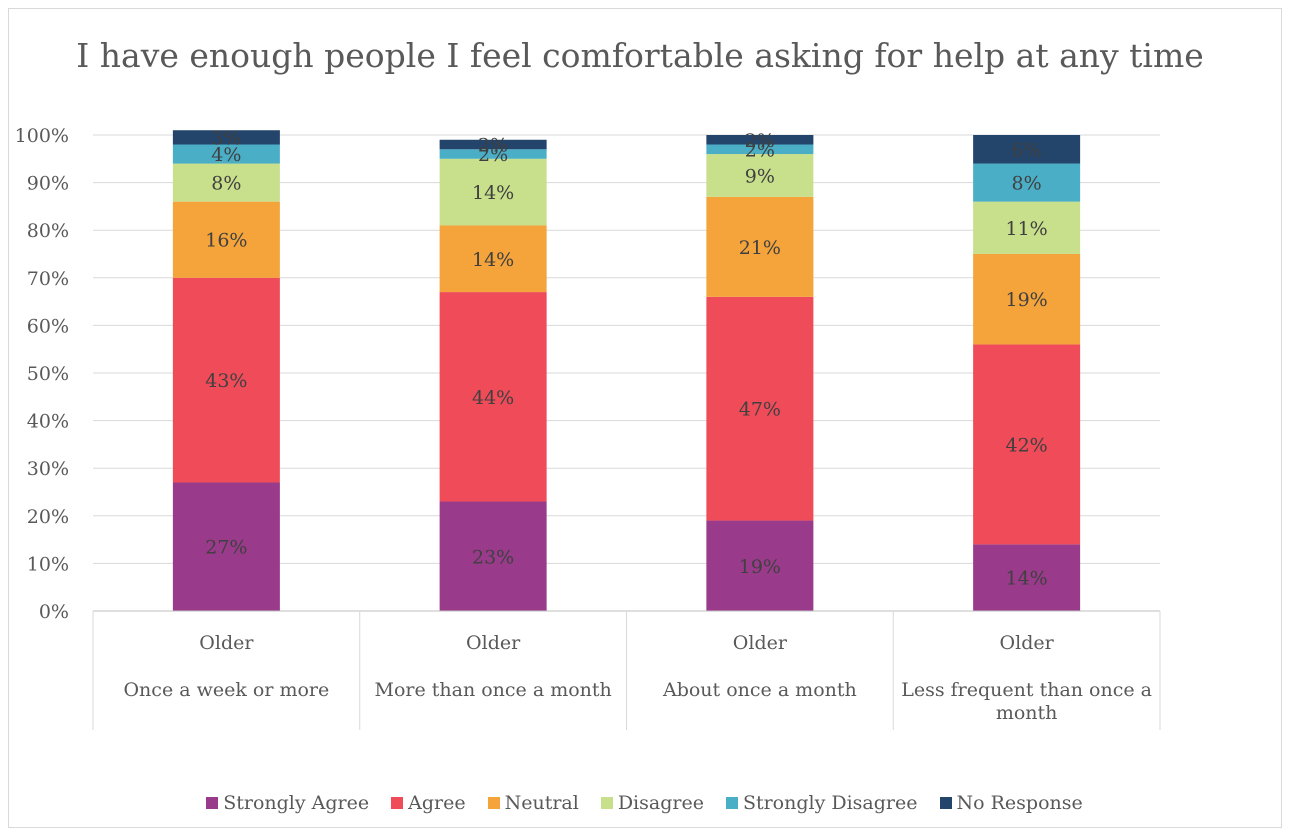 The height and width of the screenshot is (836, 1289). I want to click on data-label: 9%, so click(760, 176).